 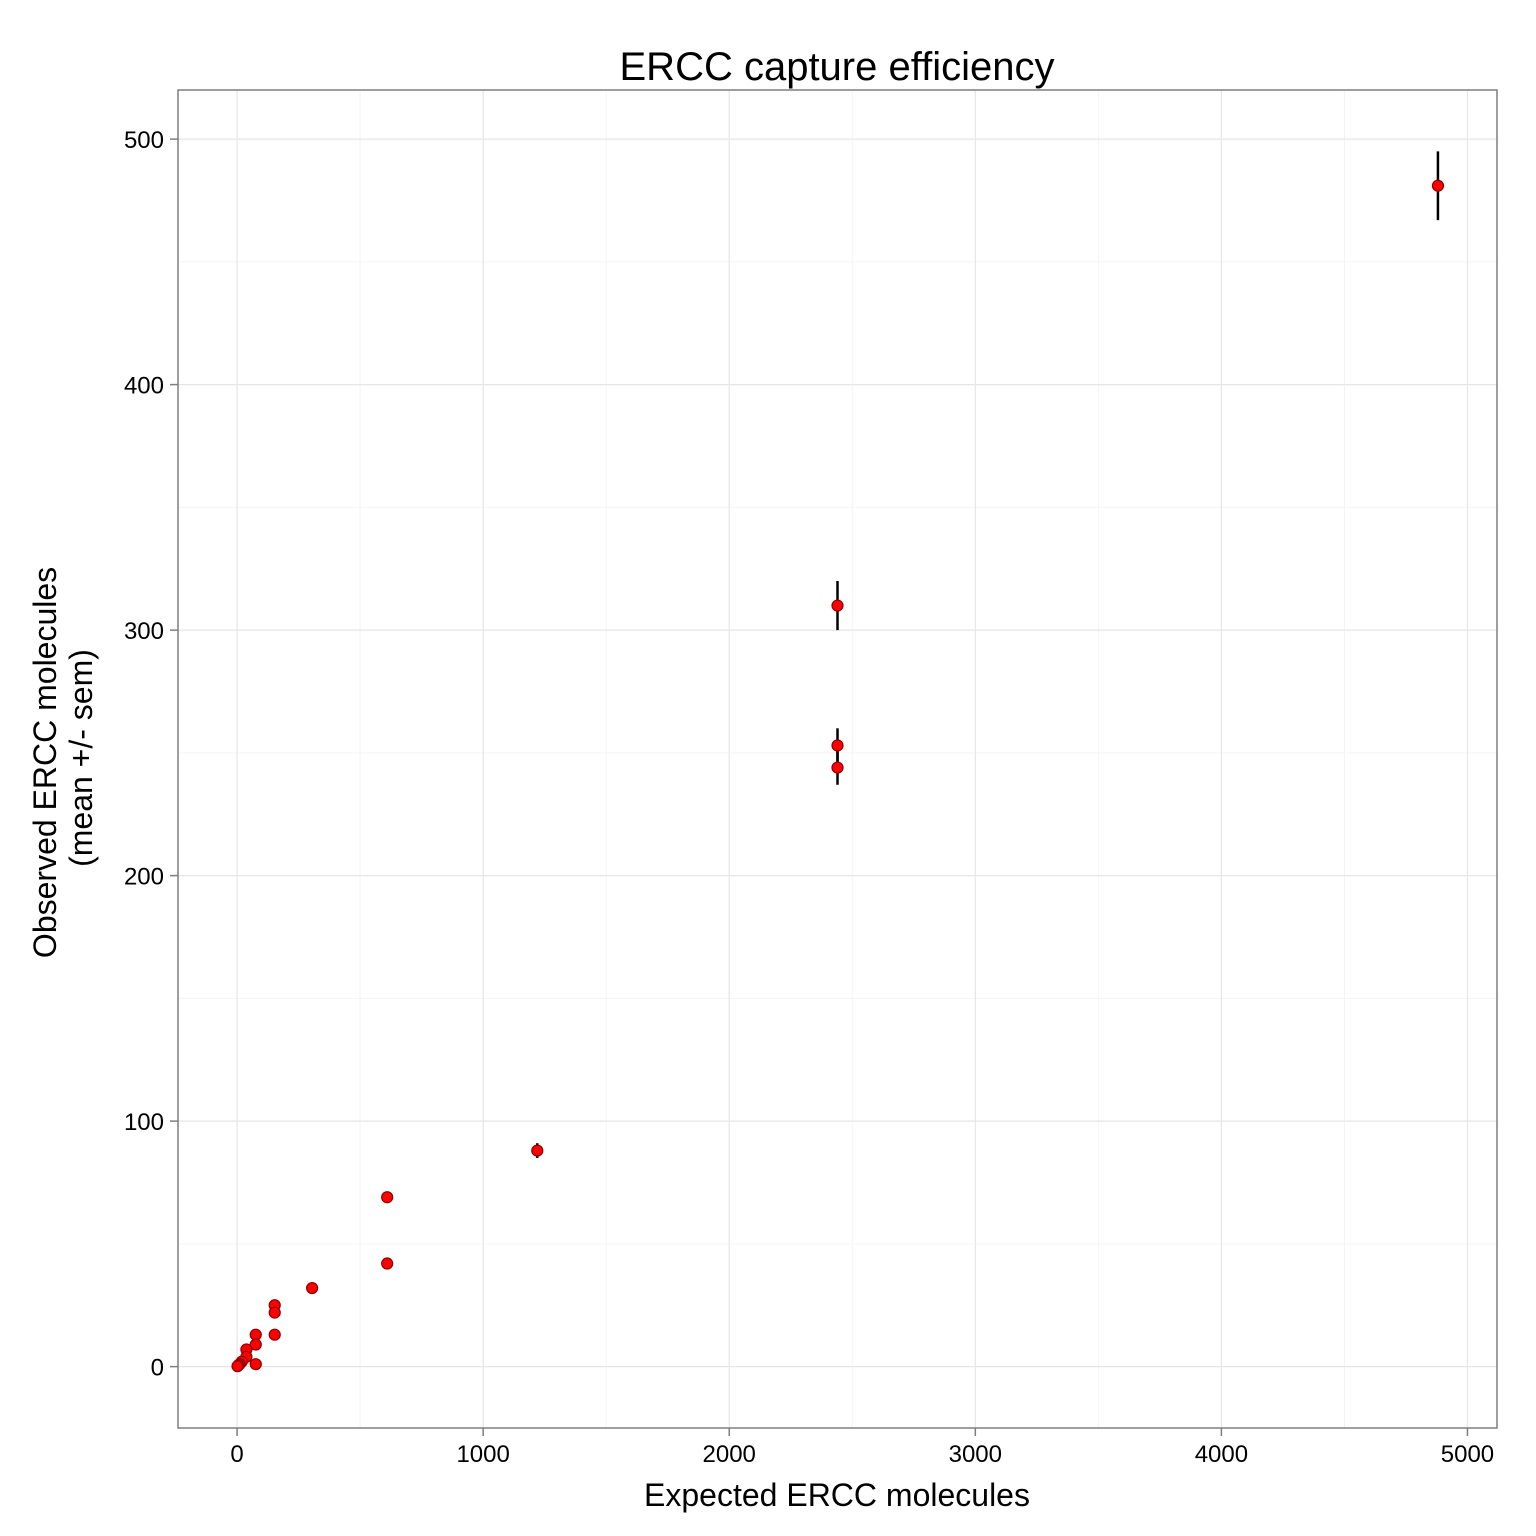 I want to click on x-tick-label: 0, so click(x=236, y=1454).